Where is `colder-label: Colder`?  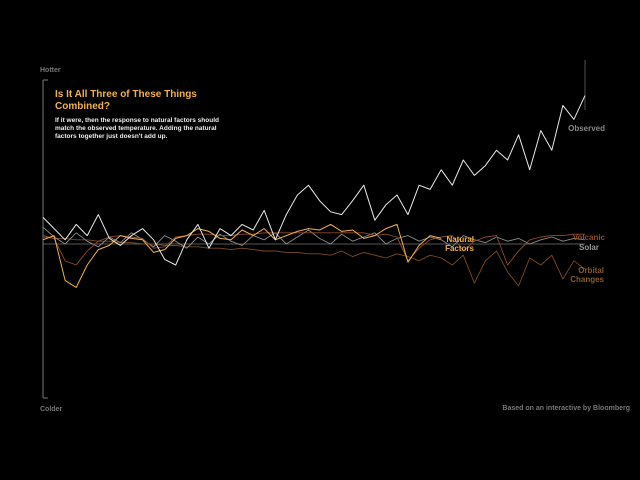 colder-label: Colder is located at coordinates (51, 409).